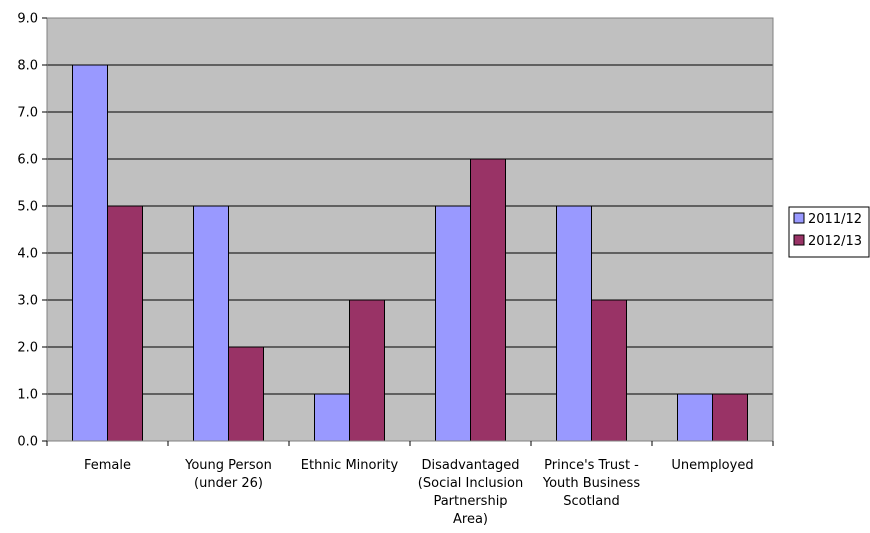 This screenshot has width=870, height=533. I want to click on legend-label: 2011/12, so click(835, 219).